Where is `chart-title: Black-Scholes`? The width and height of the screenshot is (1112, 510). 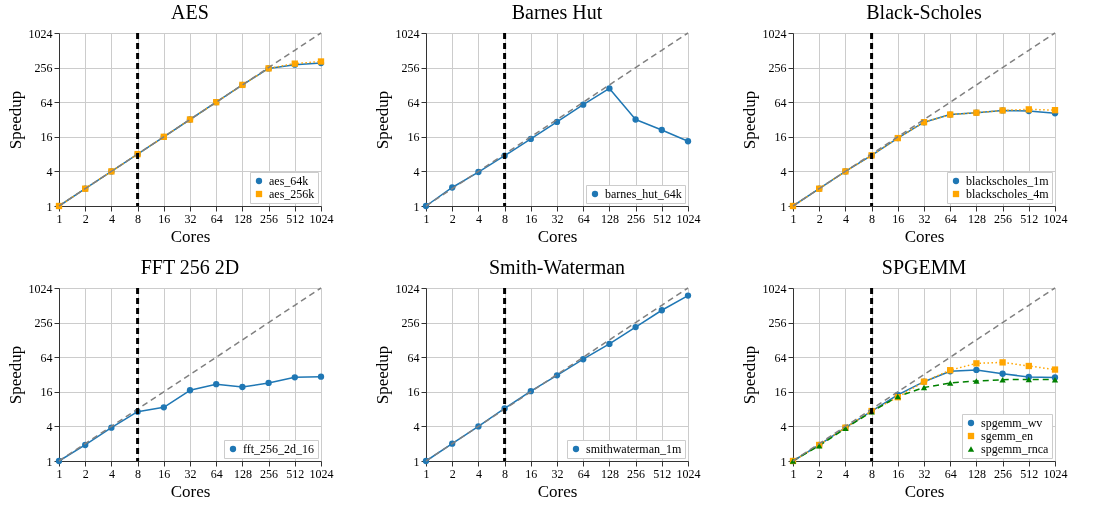
chart-title: Black-Scholes is located at coordinates (924, 12).